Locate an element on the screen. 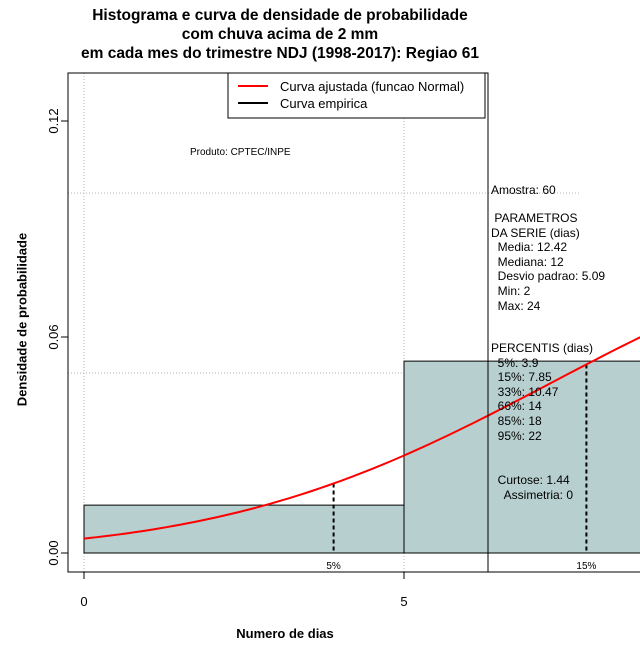 This screenshot has height=660, width=640. x-tick-label-1: 0 is located at coordinates (83, 601).